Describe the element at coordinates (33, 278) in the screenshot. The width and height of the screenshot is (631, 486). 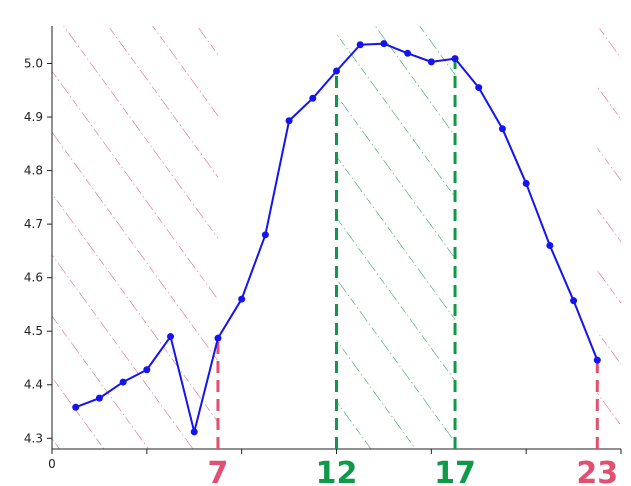
I see `y-tick-label: 4.6` at that location.